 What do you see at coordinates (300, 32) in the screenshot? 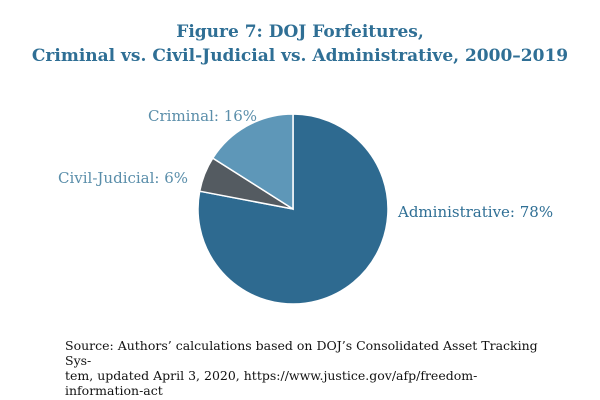
I see `chart-title-line-1: Figure 7: DOJ Forfeitures,` at bounding box center [300, 32].